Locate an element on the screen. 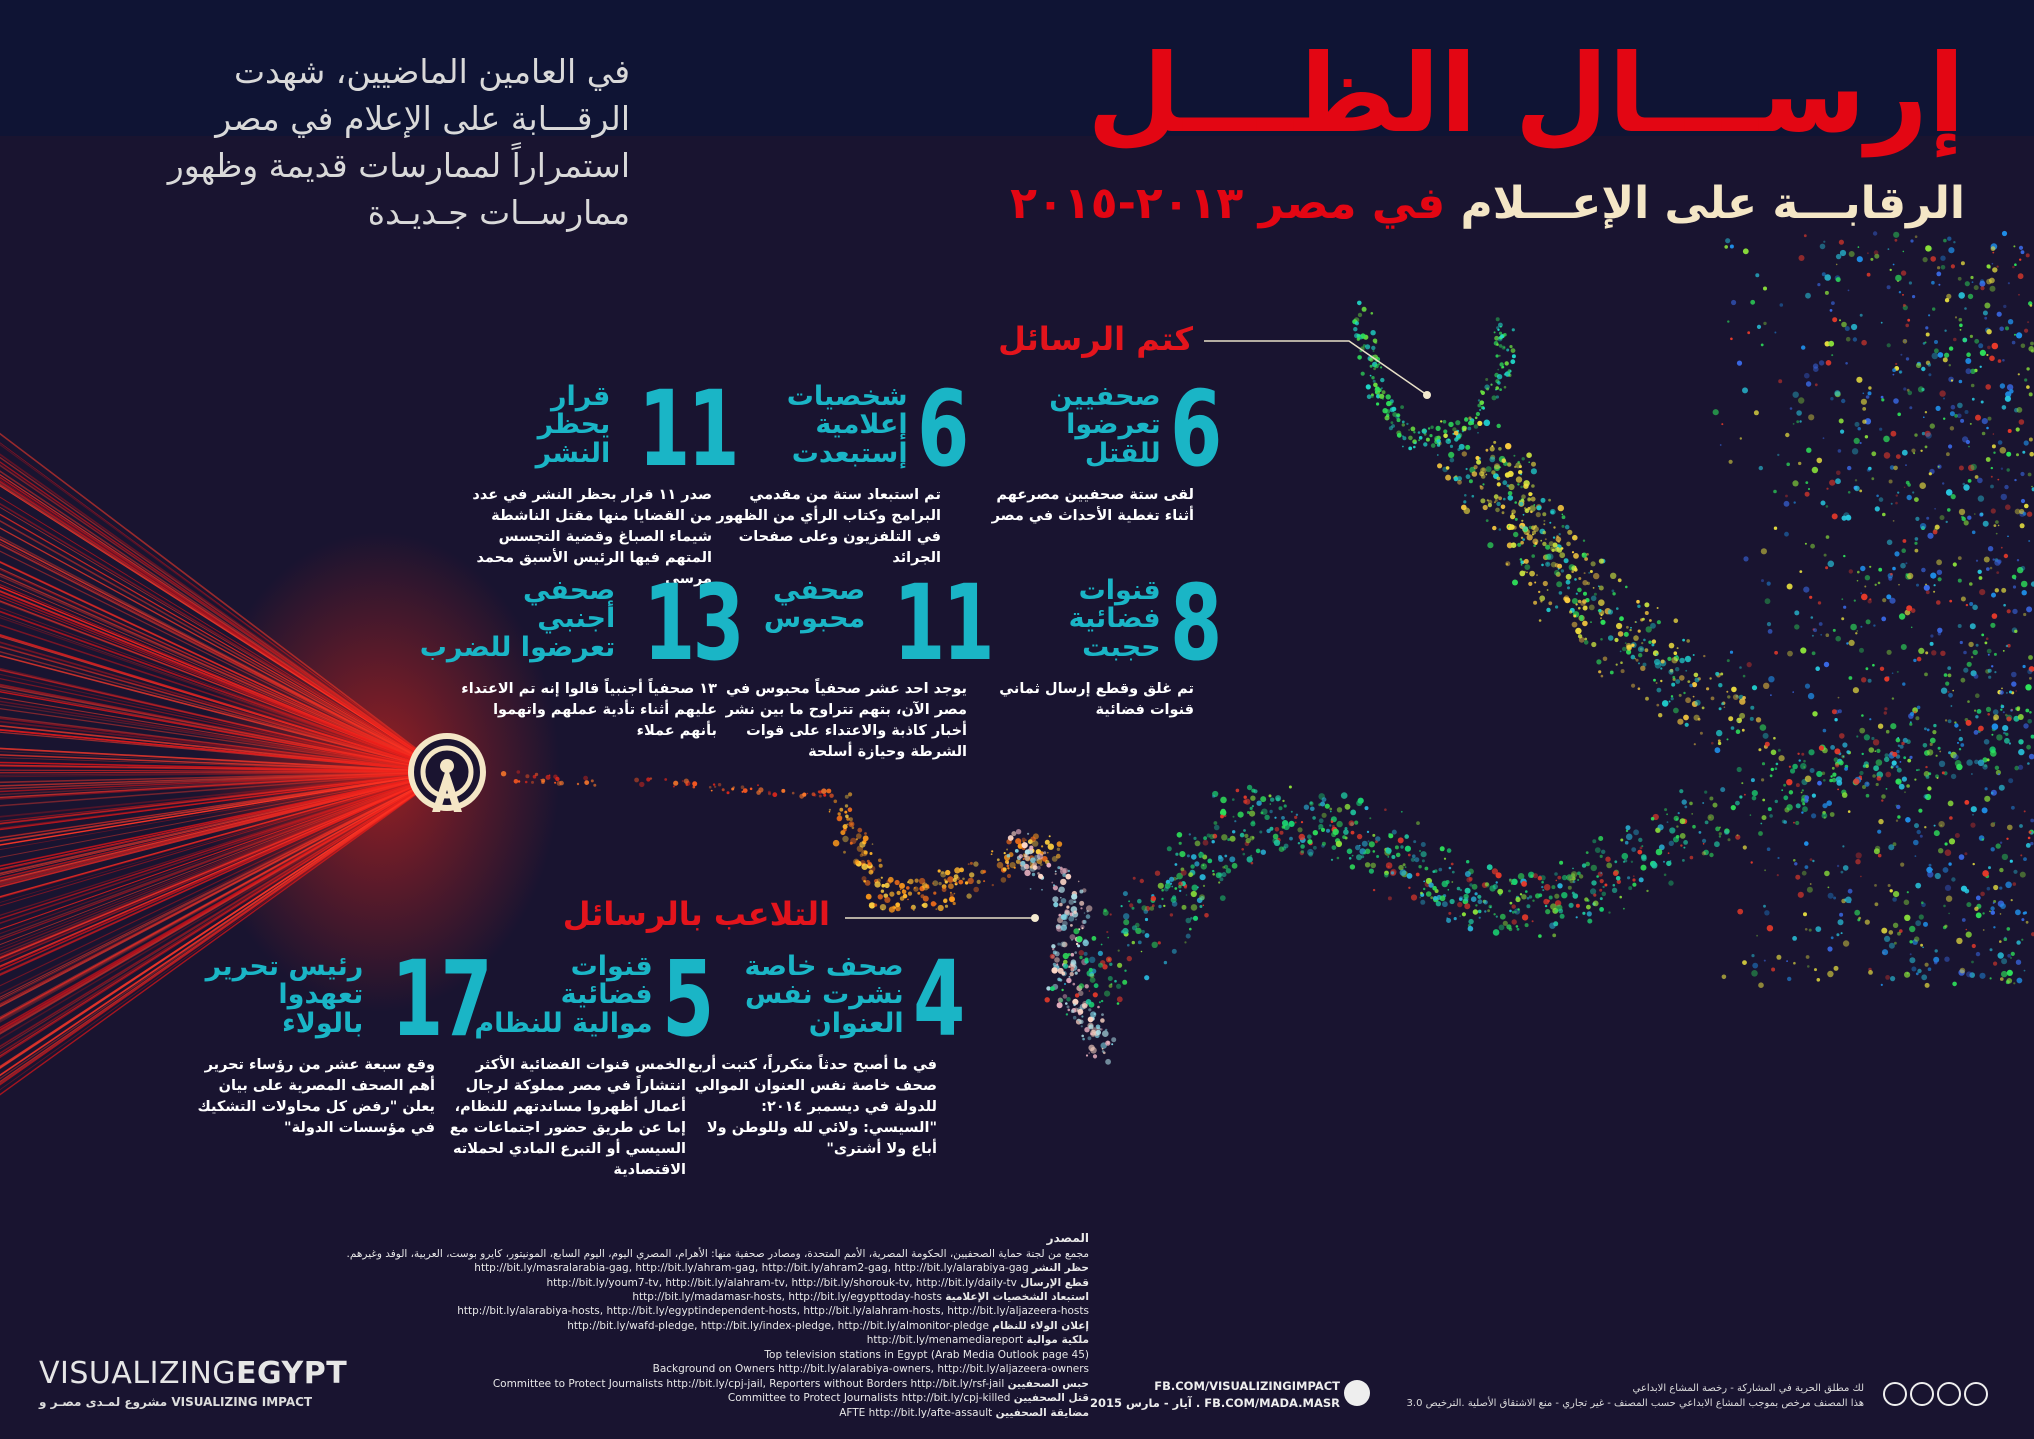 This screenshot has height=1439, width=2034. link: FB.COM/MADA.MASR is located at coordinates (1272, 1402).